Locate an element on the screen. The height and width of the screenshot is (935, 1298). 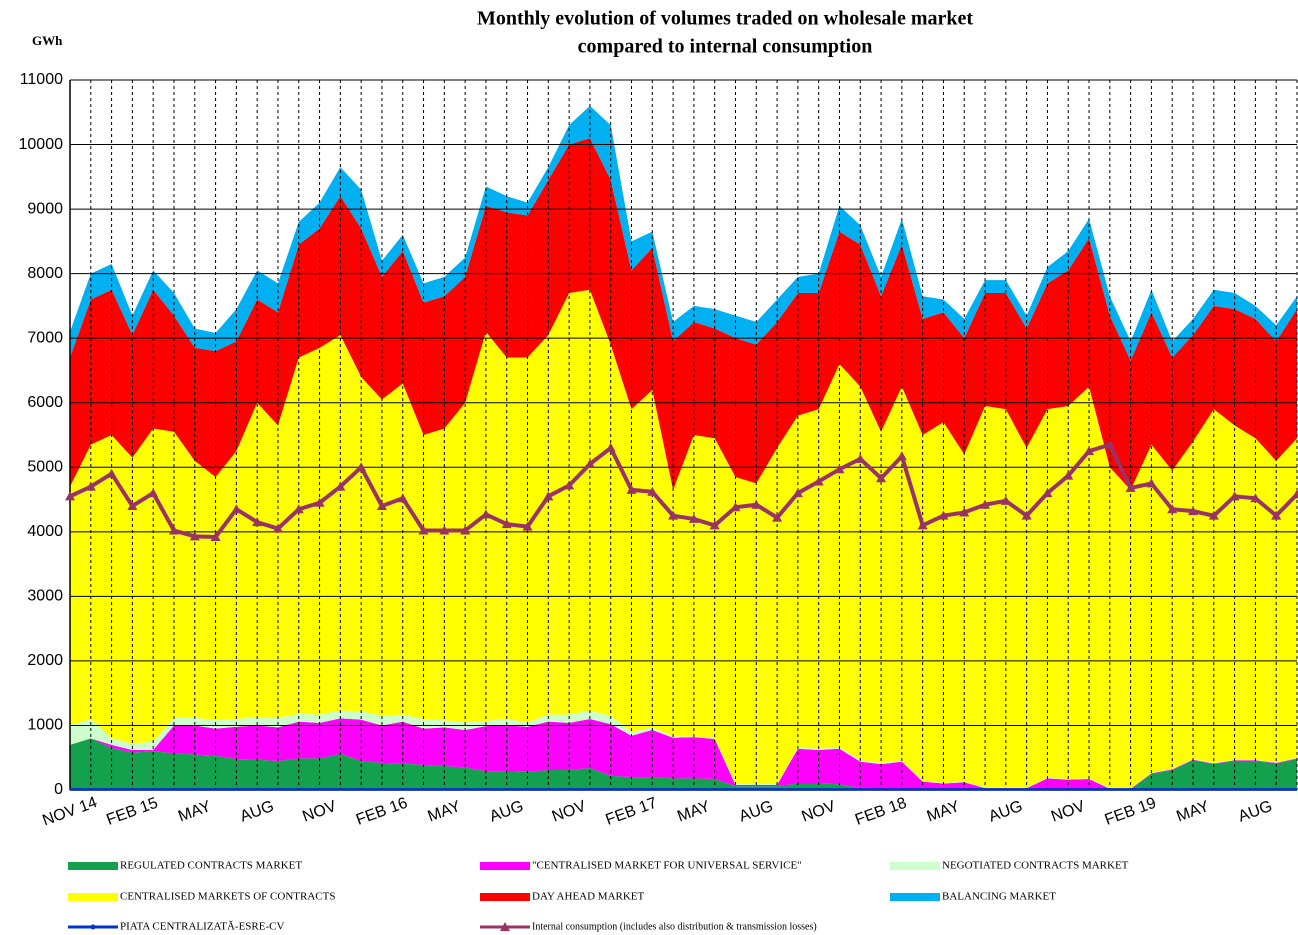
y-tick-label: 5000 is located at coordinates (45, 466).